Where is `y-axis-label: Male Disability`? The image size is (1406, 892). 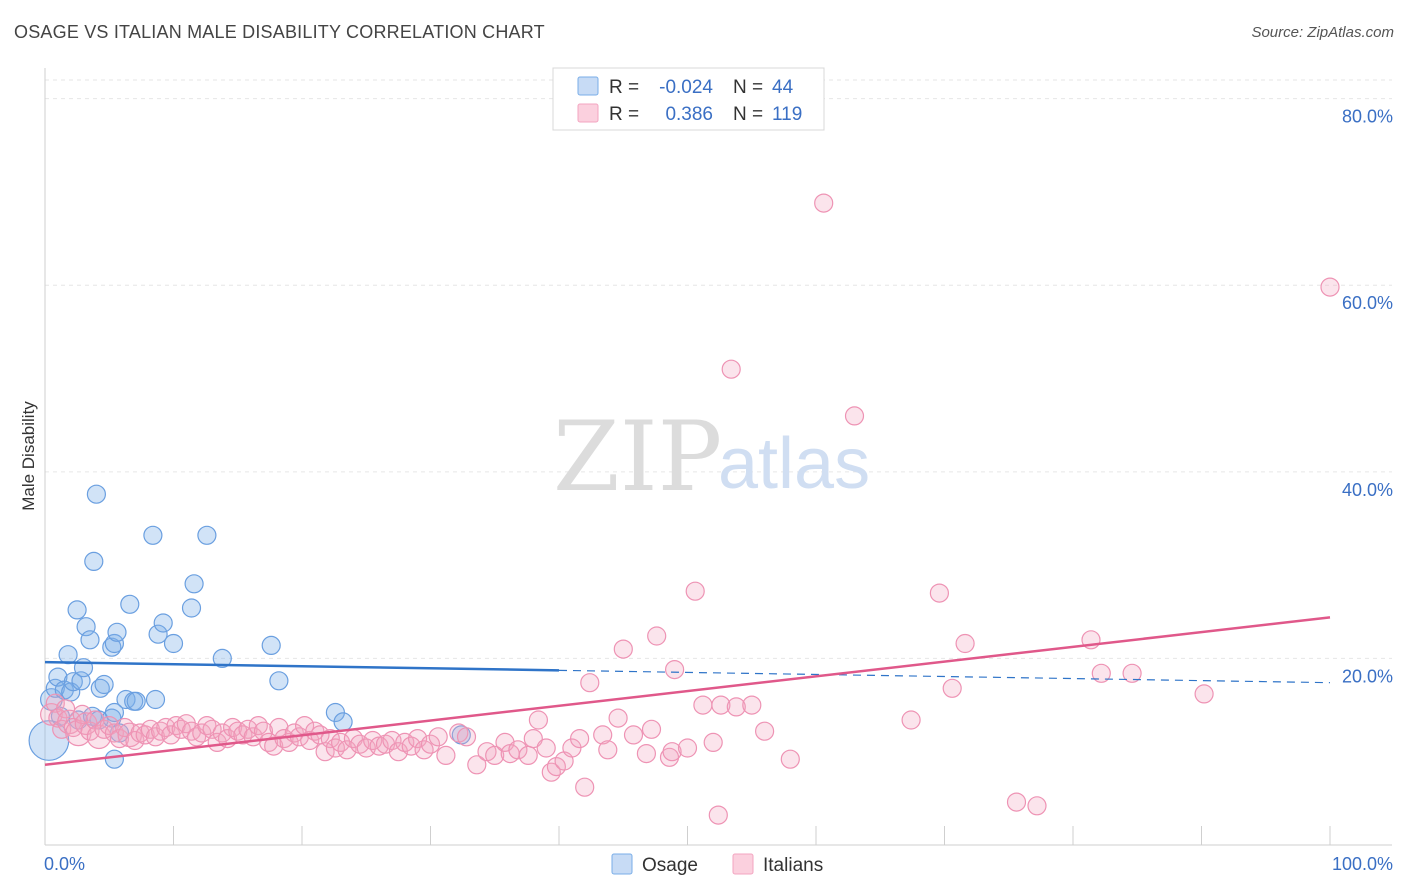
y-axis-label: Male Disability is located at coordinates (28, 456).